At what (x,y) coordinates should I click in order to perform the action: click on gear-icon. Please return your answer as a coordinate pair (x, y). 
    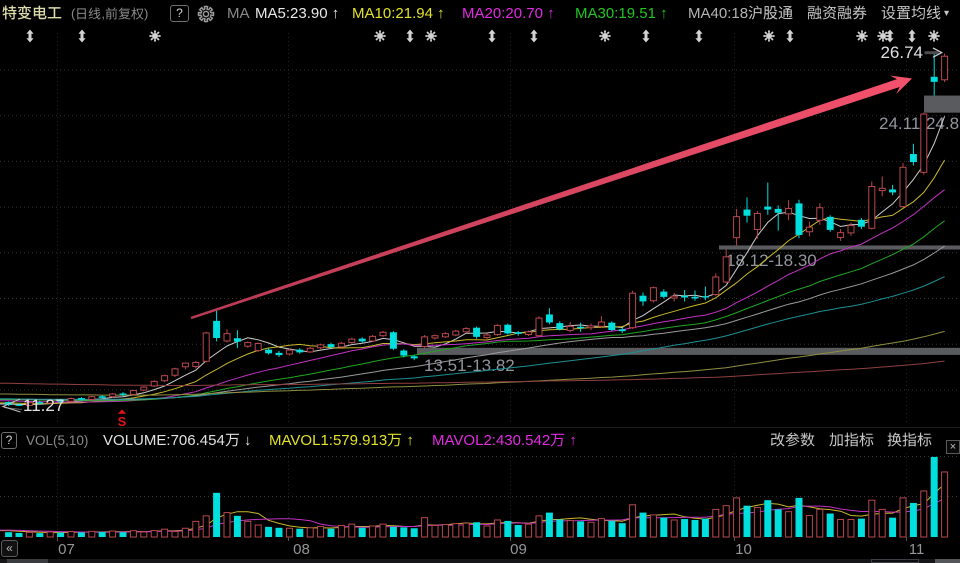
    Looking at the image, I should click on (206, 18).